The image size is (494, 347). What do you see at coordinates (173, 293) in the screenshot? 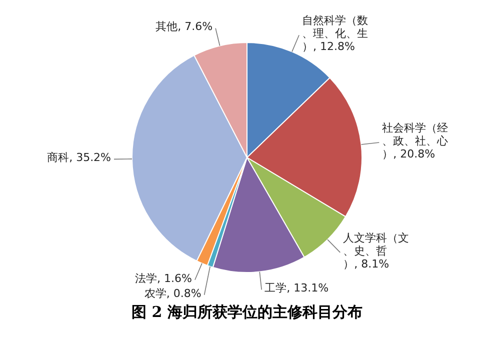
I see `slice-label: 农学, 0.8%` at bounding box center [173, 293].